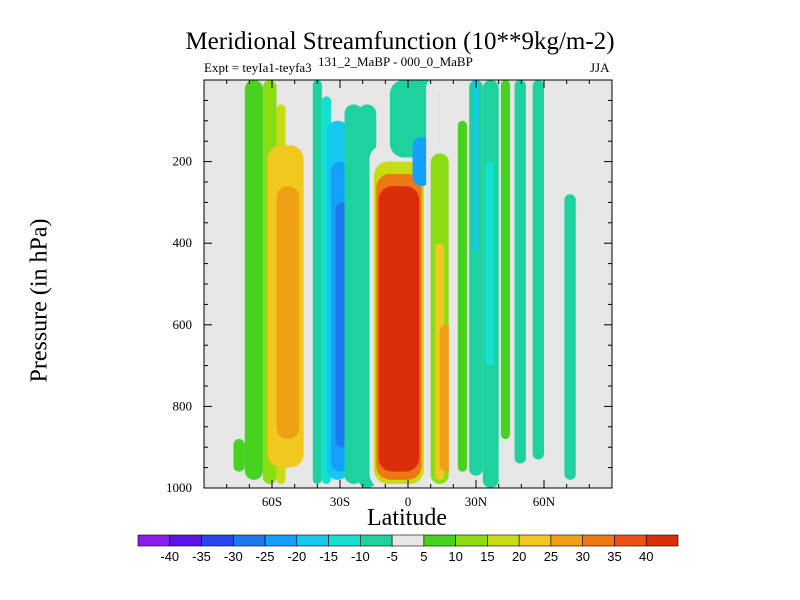 The image size is (800, 600). Describe the element at coordinates (183, 161) in the screenshot. I see `y-tick-label: 200` at that location.